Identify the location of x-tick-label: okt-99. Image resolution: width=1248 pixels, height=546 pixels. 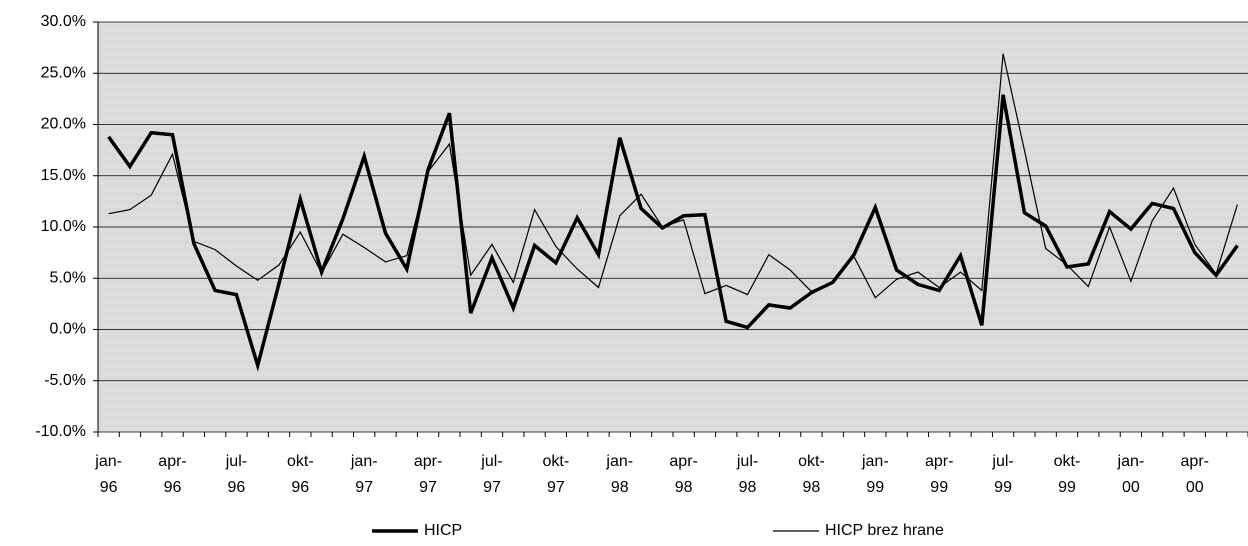
(1067, 474).